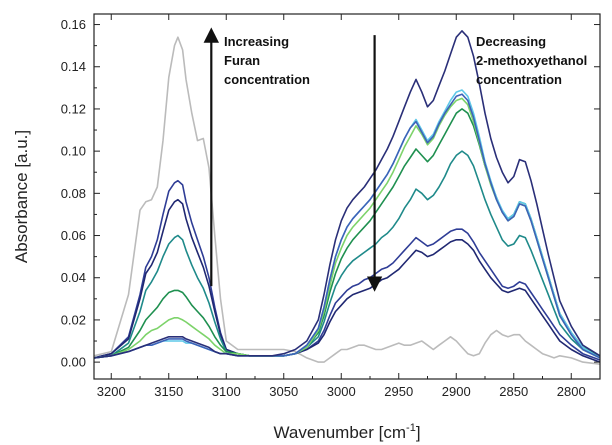 Image resolution: width=612 pixels, height=445 pixels. What do you see at coordinates (267, 60) in the screenshot?
I see `annotation-text: Increasing Furan concentration` at bounding box center [267, 60].